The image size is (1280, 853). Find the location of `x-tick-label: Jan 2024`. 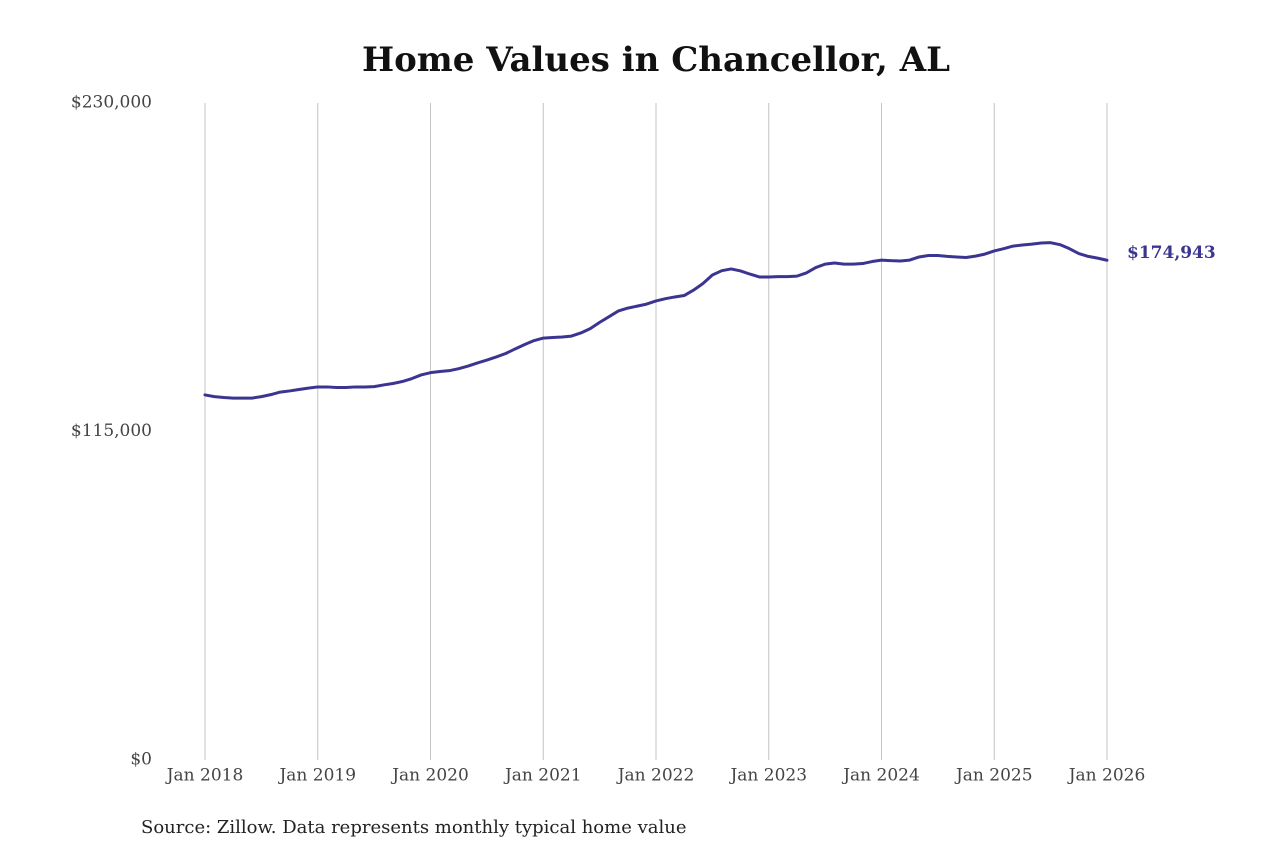

x-tick-label: Jan 2024 is located at coordinates (880, 776).